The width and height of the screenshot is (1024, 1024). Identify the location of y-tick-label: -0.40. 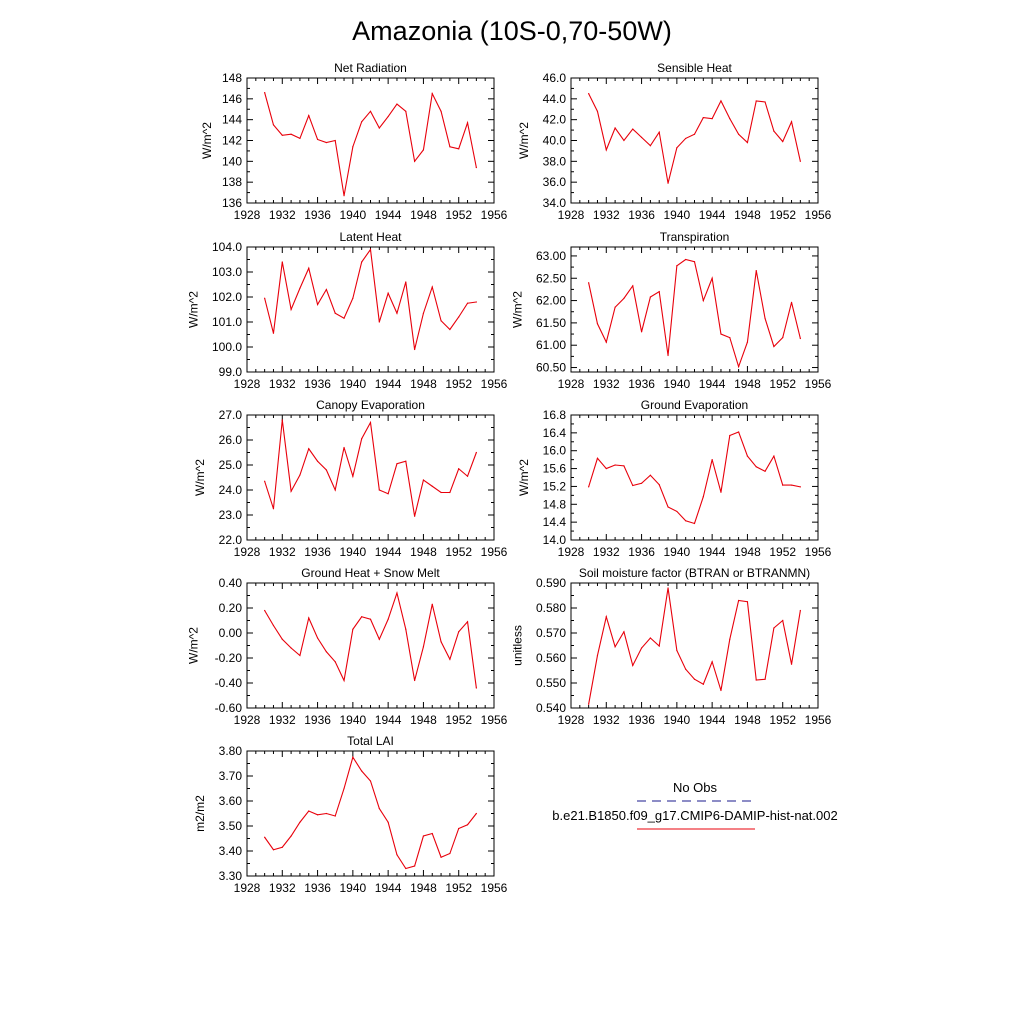
(229, 683).